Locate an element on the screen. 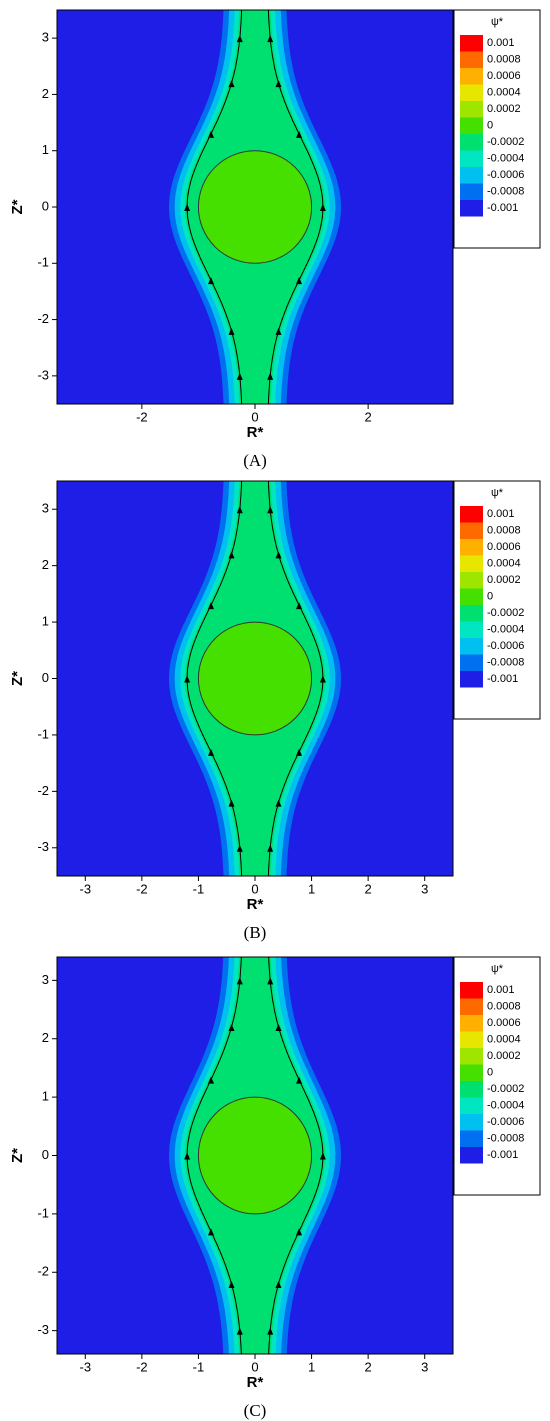 This screenshot has width=550, height=1421. x-tick-label: 2 is located at coordinates (368, 1366).